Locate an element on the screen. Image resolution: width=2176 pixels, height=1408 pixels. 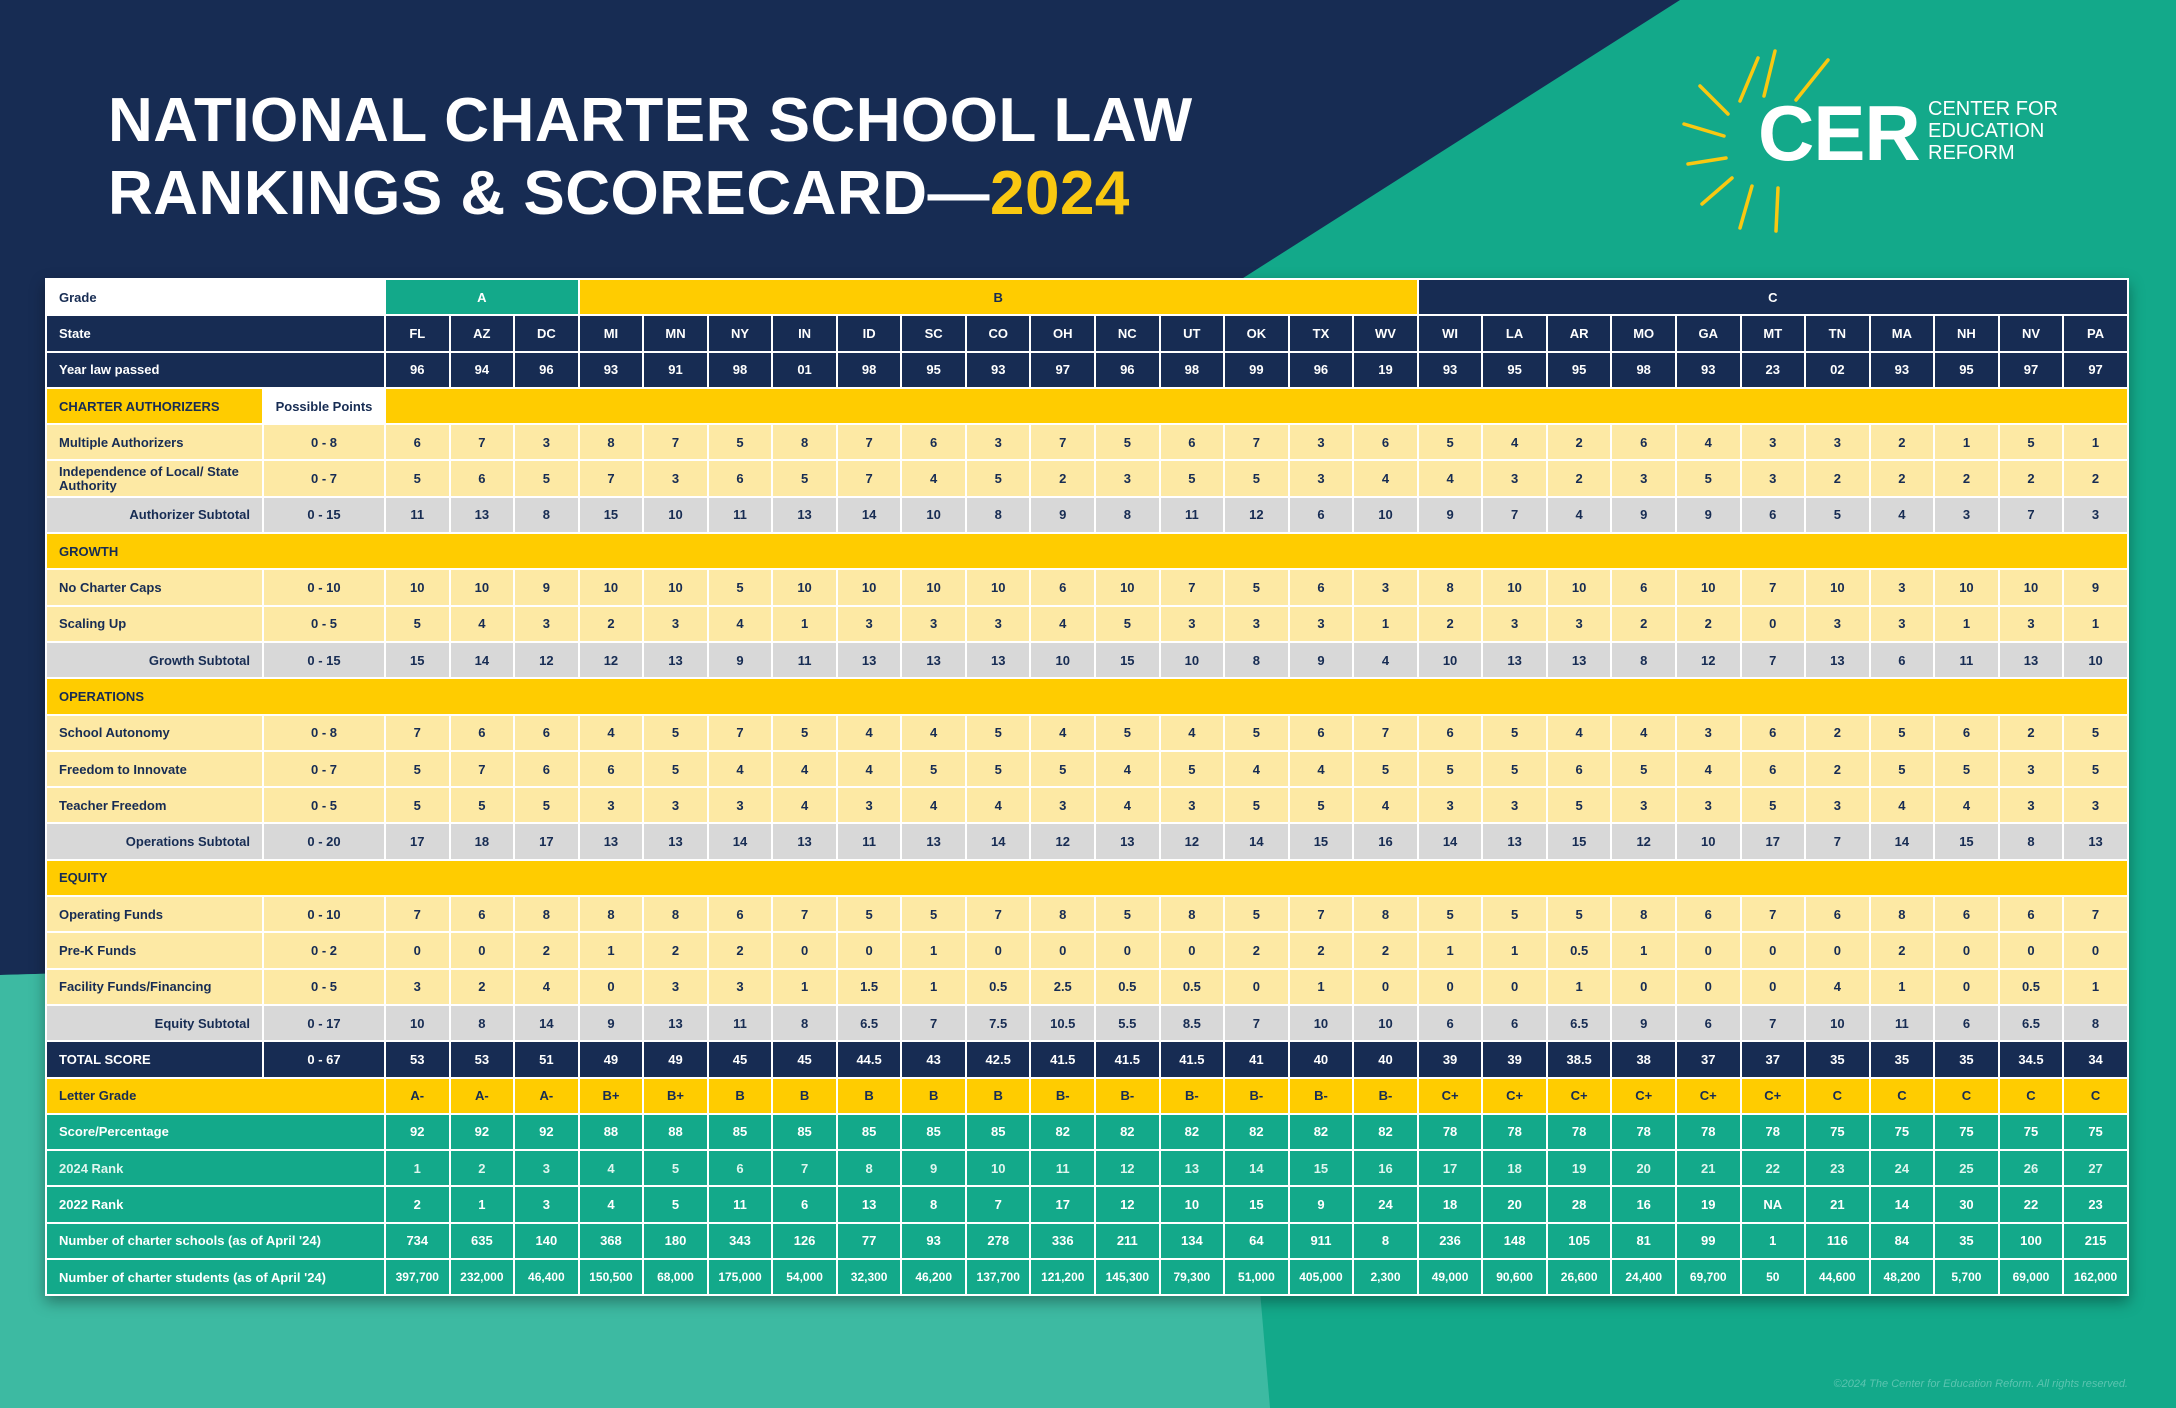
score-cell: 1.5 is located at coordinates (869, 986).